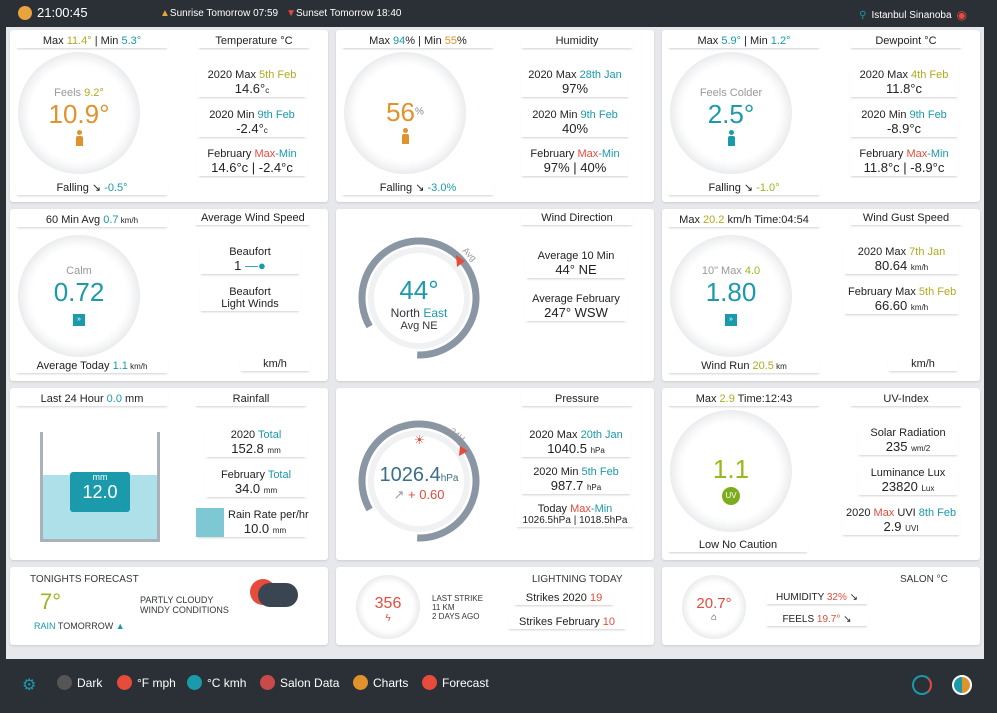  I want to click on rain-24h: Last 24 Hour 0.0 mm, so click(92, 399).